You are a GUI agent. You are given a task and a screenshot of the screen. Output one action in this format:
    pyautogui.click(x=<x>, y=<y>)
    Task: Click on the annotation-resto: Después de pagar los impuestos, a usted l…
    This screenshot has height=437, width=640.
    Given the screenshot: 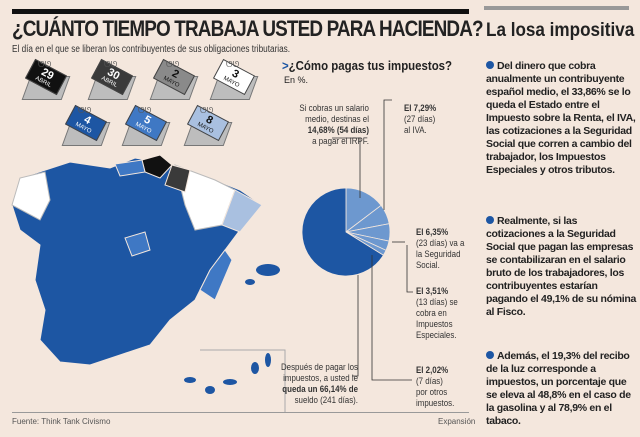 What is the action you would take?
    pyautogui.click(x=319, y=383)
    